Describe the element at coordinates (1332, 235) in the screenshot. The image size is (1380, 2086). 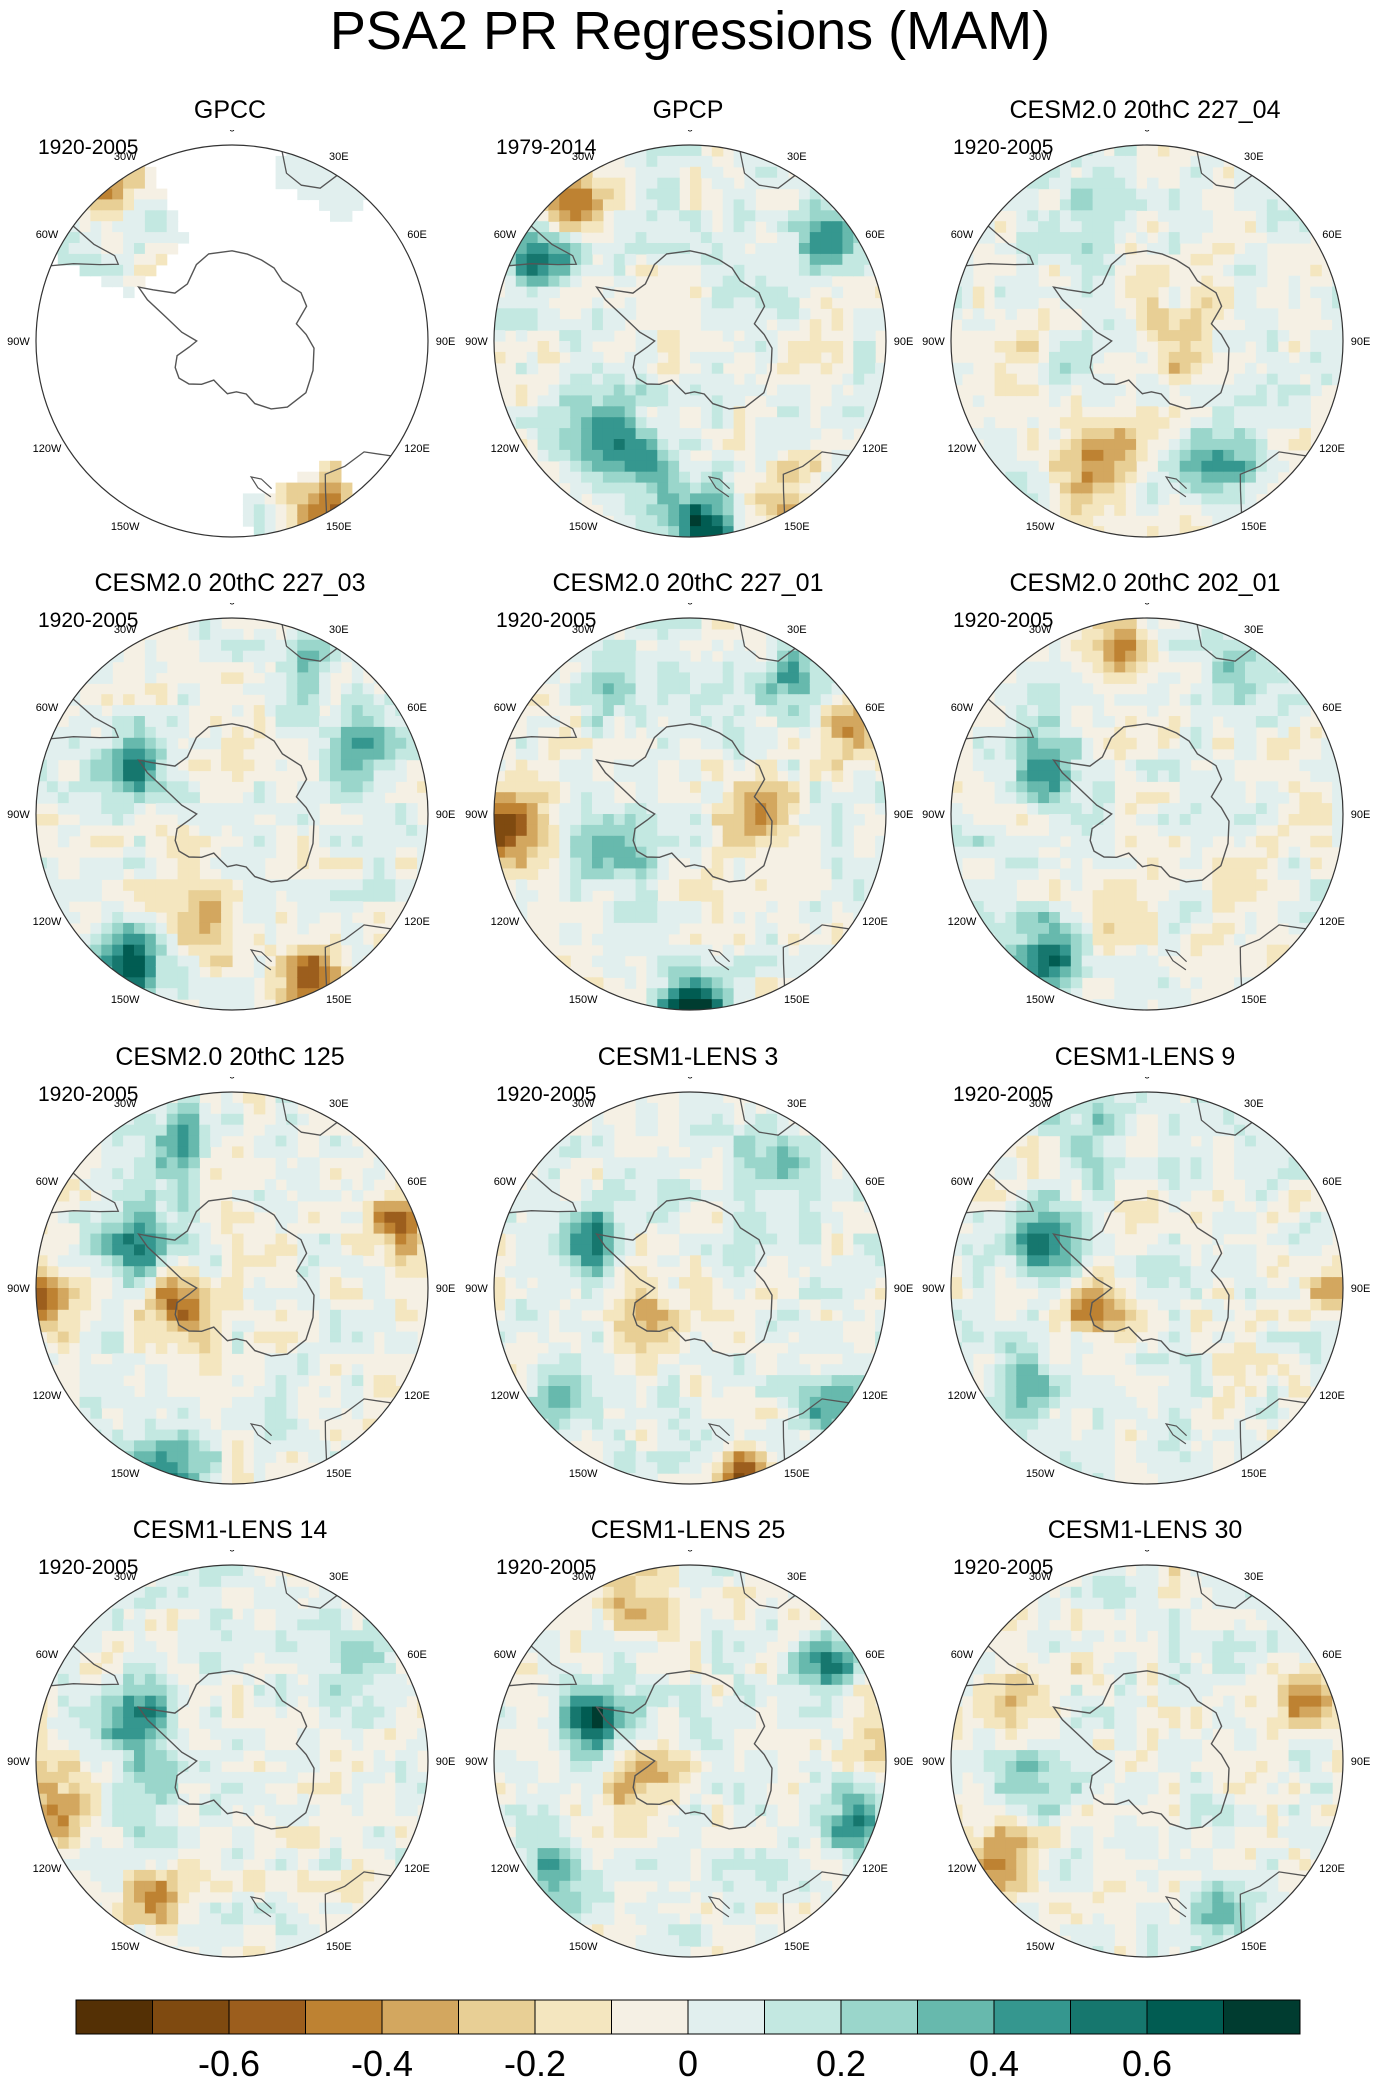
I see `longitude-label: 60E` at that location.